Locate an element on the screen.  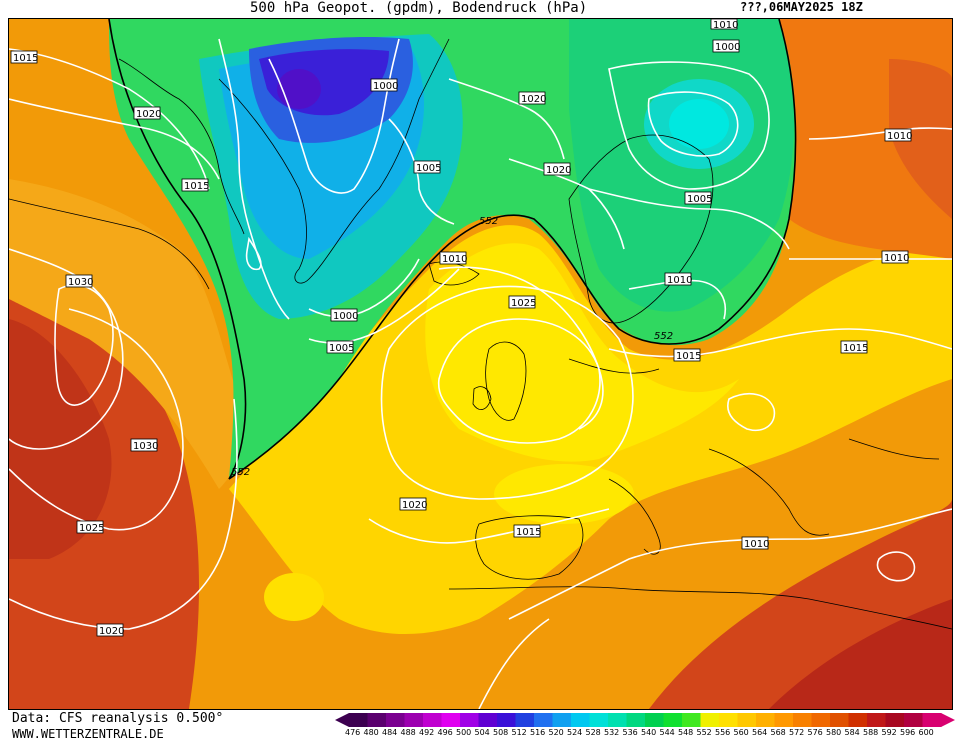
legend-tick-label: 564 is located at coordinates (760, 732).